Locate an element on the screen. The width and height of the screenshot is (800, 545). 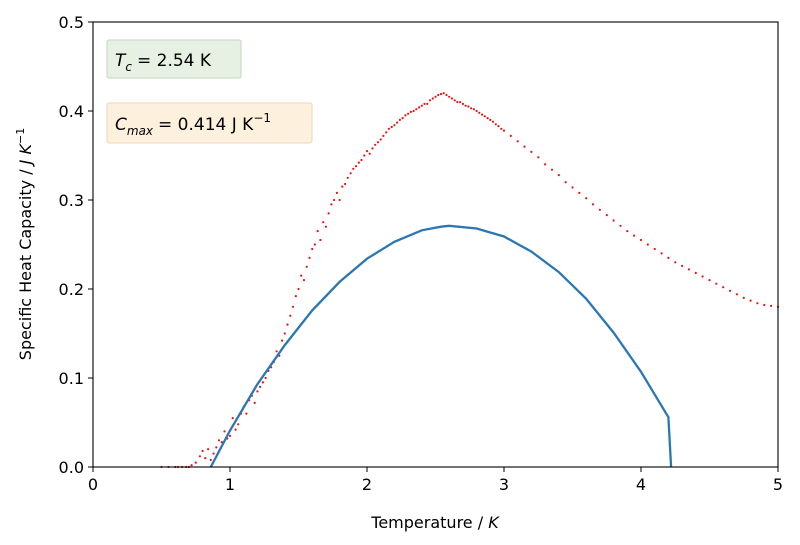
annotation-cmax-text: Cmax = 0.414 J K−1 is located at coordinates (193, 124).